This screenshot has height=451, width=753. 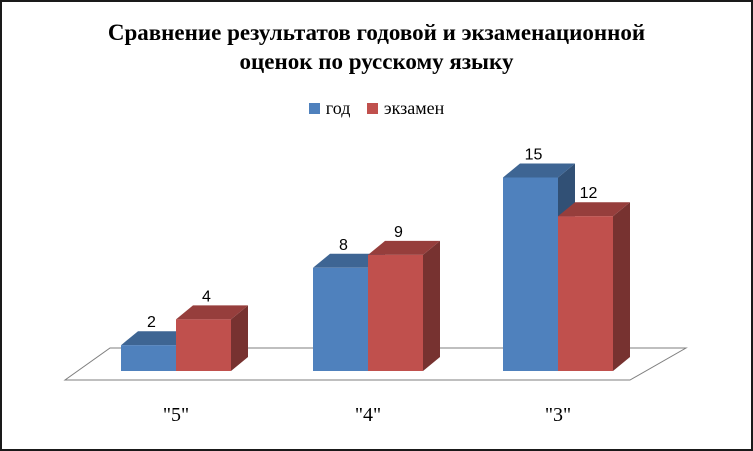 What do you see at coordinates (349, 260) in the screenshot?
I see `bar-god-2-top` at bounding box center [349, 260].